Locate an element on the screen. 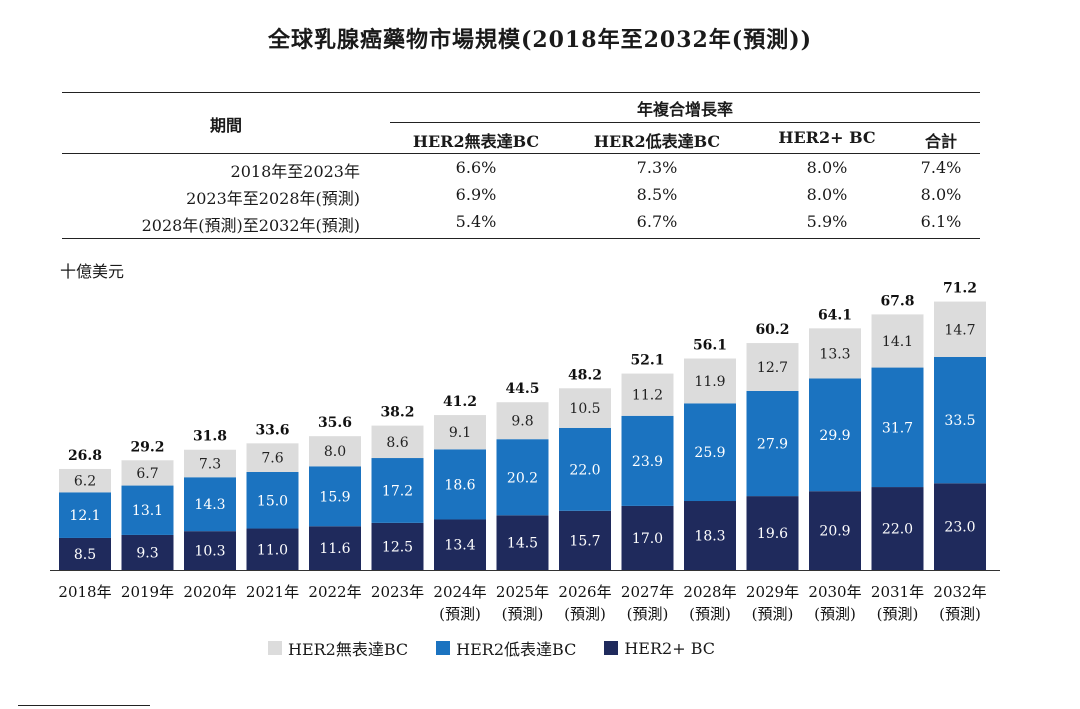 The height and width of the screenshot is (709, 1080). total-label: 38.2 is located at coordinates (397, 413).